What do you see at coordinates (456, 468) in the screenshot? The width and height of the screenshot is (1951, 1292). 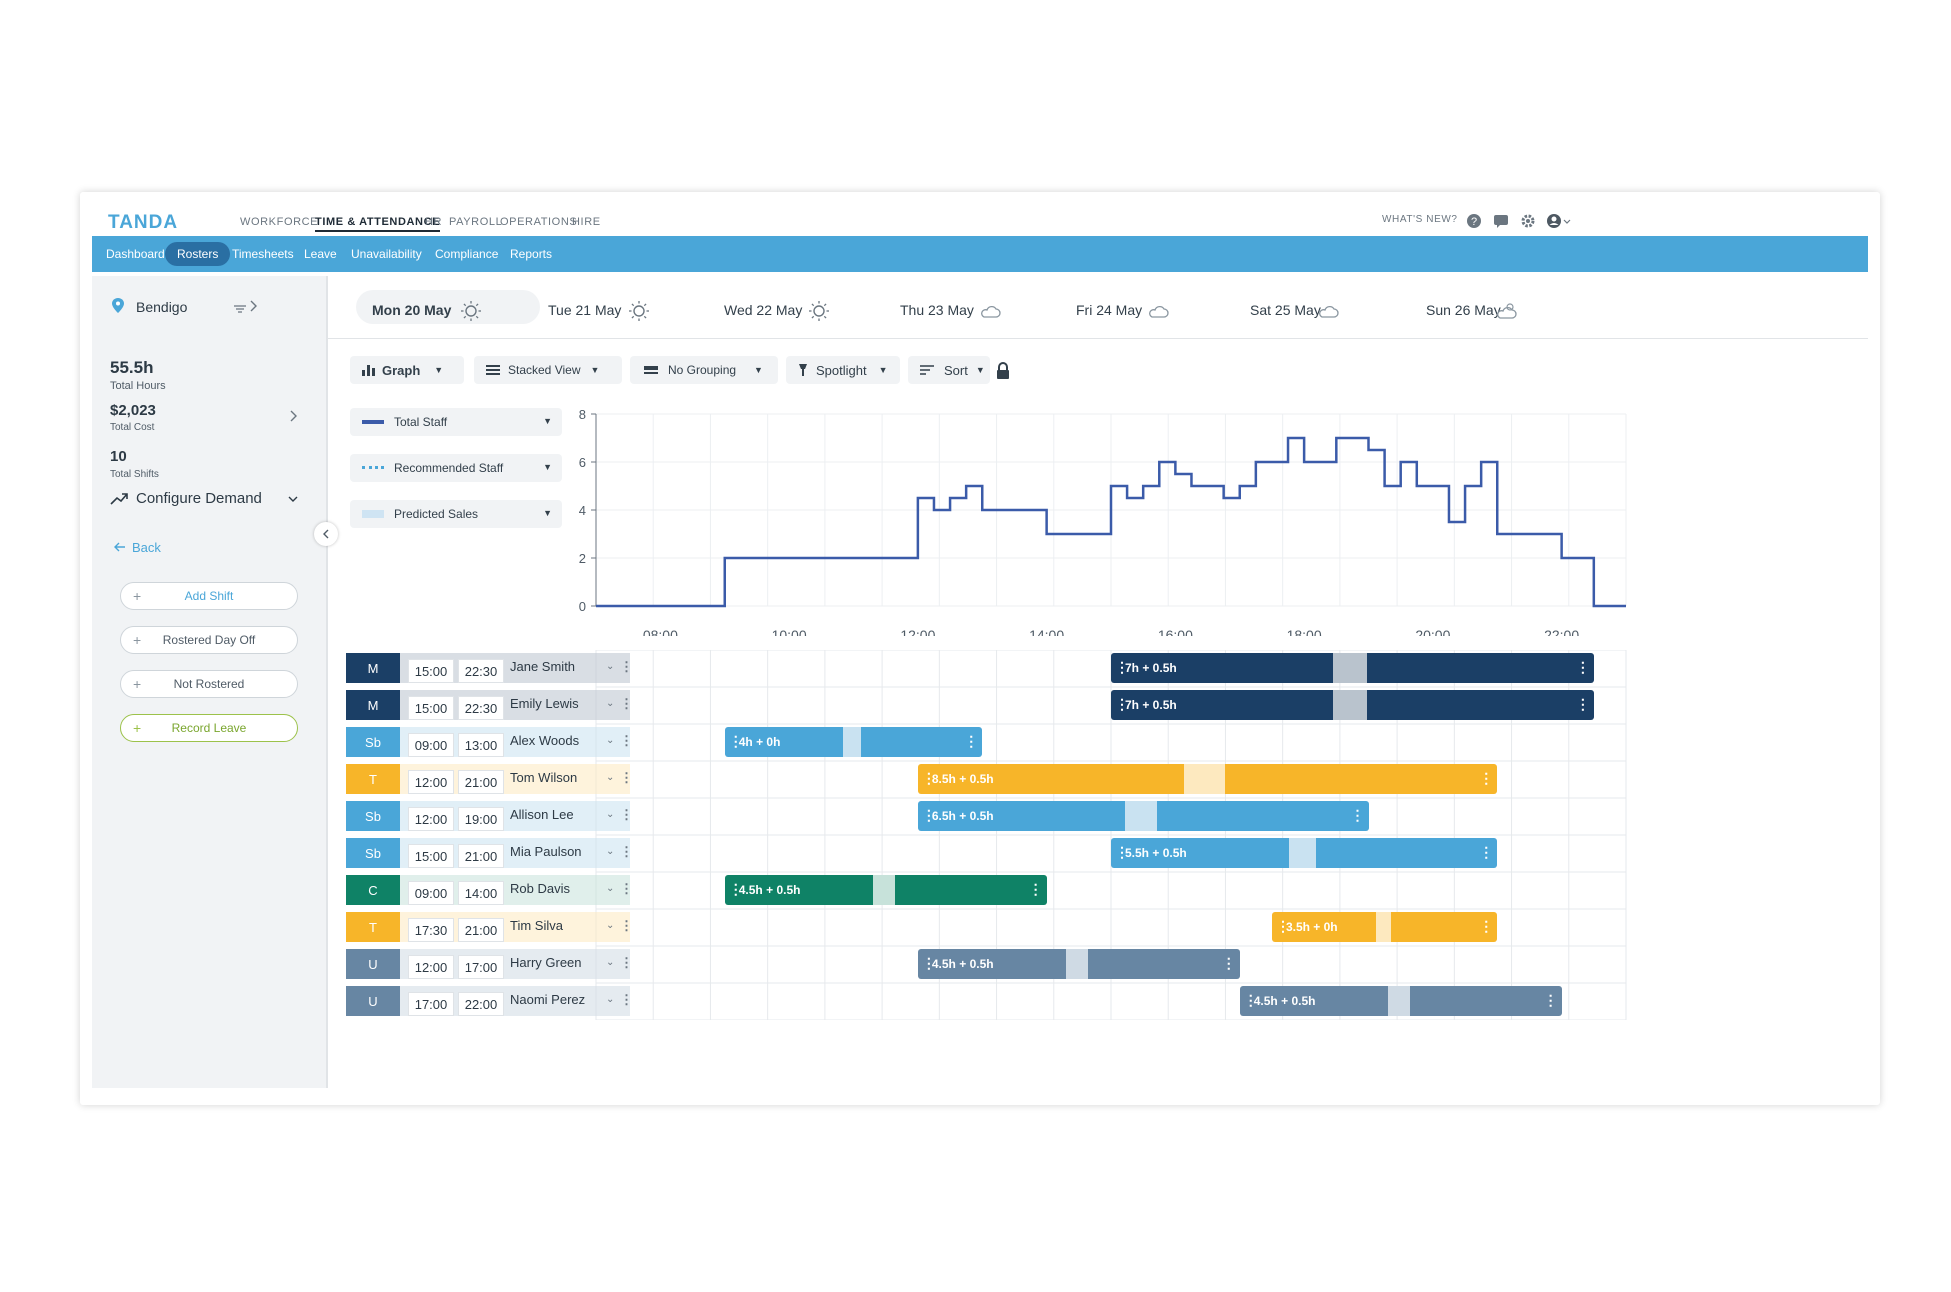 I see `legend-recommended-staff: Recommended Staff ▼` at bounding box center [456, 468].